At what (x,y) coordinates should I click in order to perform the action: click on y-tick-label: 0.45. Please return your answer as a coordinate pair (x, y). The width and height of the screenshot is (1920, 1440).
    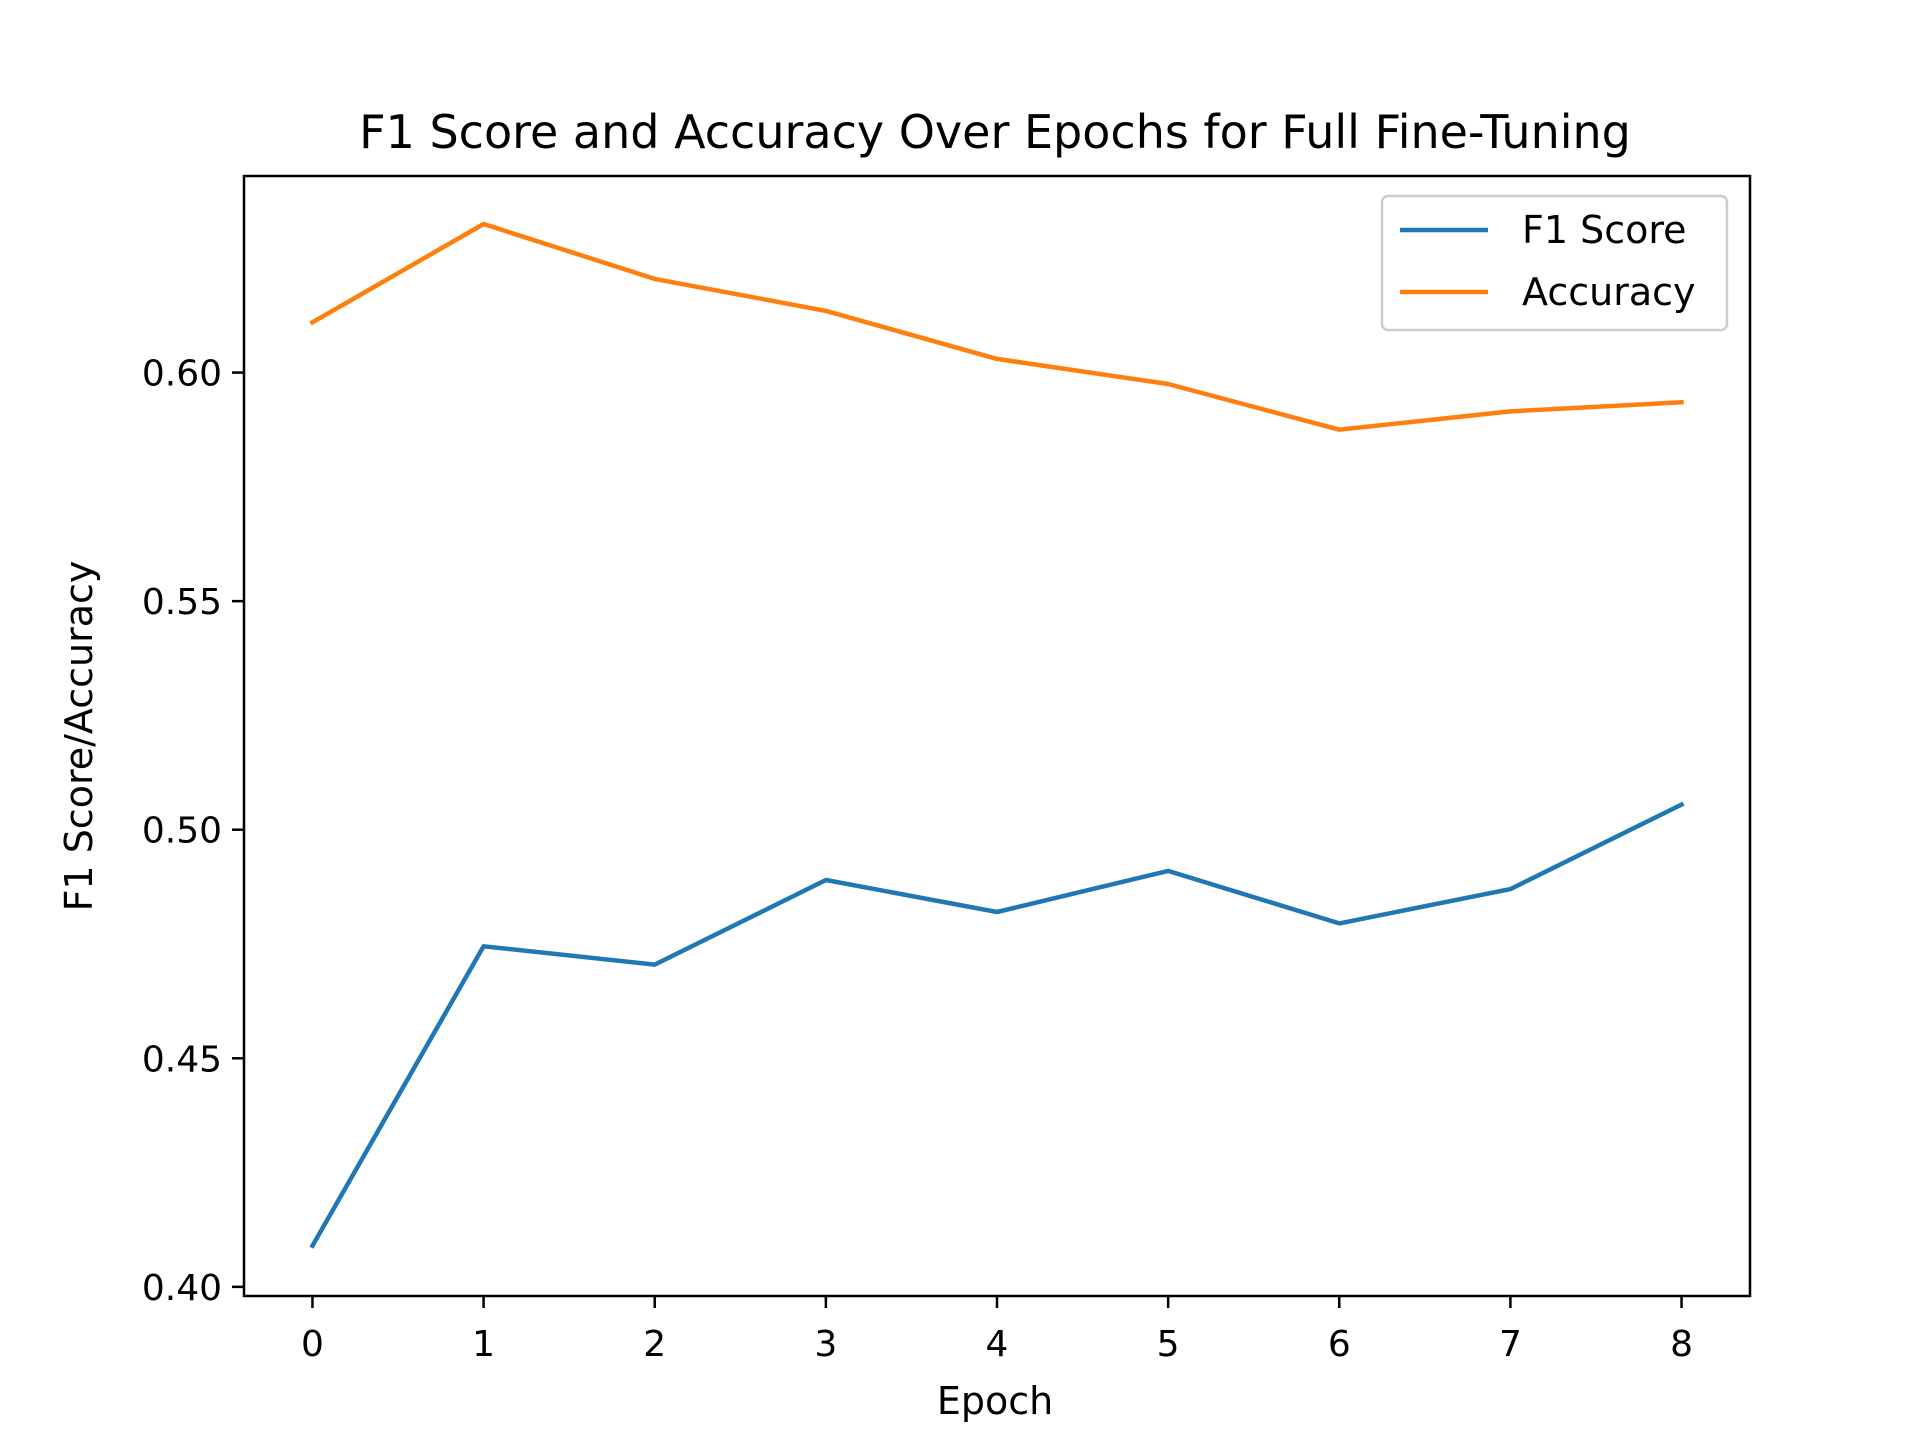
    Looking at the image, I should click on (182, 1059).